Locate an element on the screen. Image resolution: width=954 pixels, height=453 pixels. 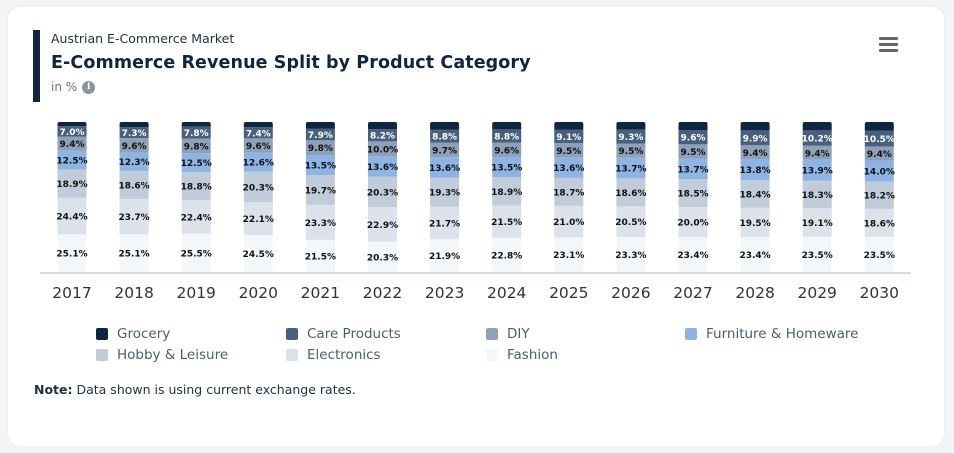
legend-item-grocery: Grocery is located at coordinates (133, 334).